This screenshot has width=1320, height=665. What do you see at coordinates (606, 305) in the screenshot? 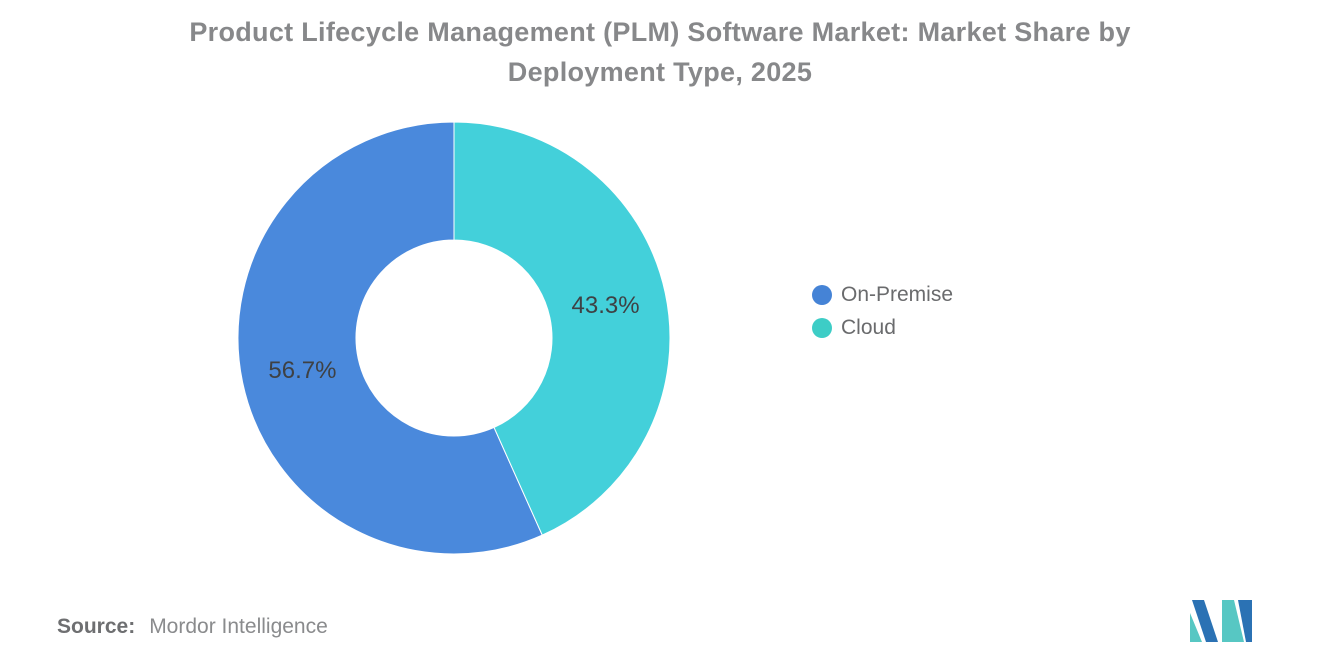
I see `slice-label-cloud: 43.3%` at bounding box center [606, 305].